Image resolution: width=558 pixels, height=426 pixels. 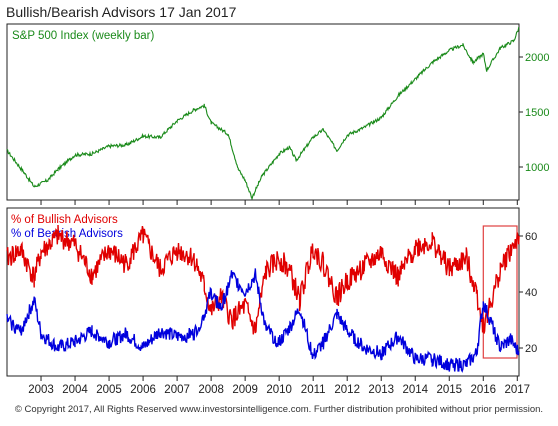 What do you see at coordinates (415, 390) in the screenshot?
I see `x-tick-label: 2014` at bounding box center [415, 390].